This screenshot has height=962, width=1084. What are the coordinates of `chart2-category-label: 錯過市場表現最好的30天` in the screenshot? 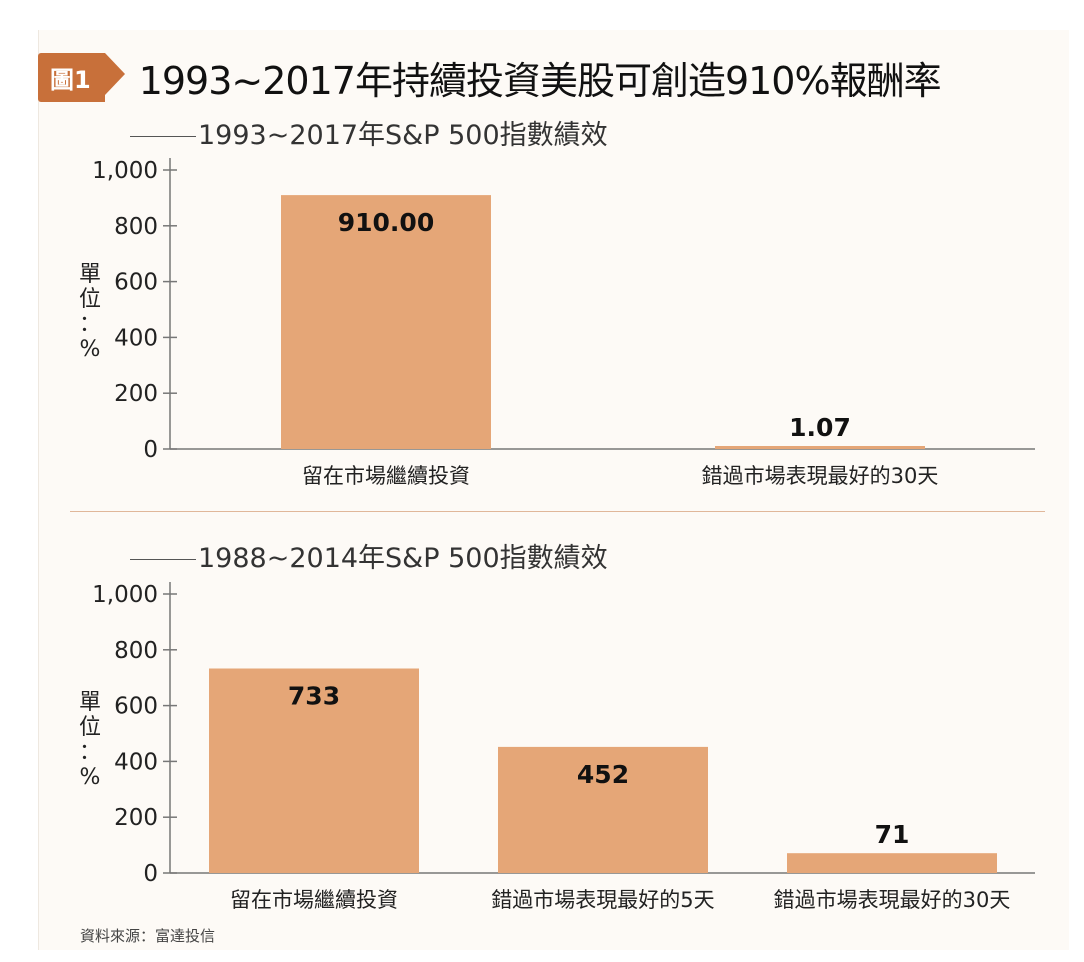 It's located at (892, 900).